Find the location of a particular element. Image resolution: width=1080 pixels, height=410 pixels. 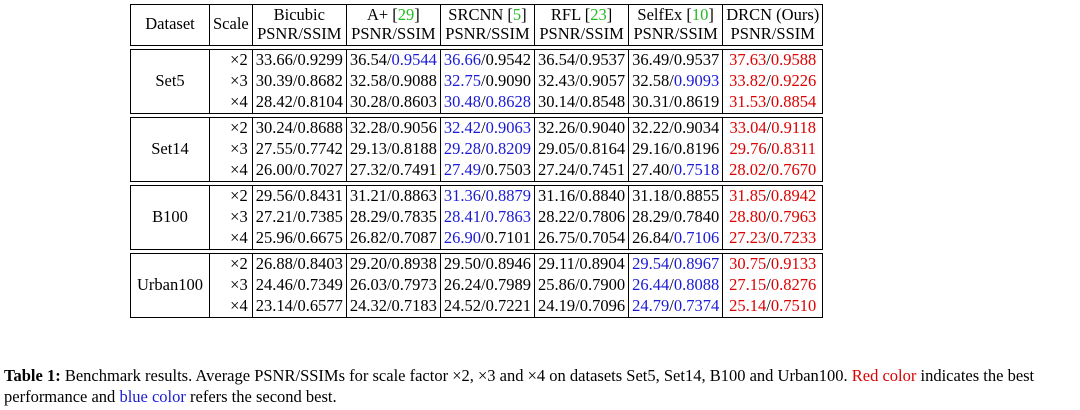

citation-ref: 29 is located at coordinates (406, 14).